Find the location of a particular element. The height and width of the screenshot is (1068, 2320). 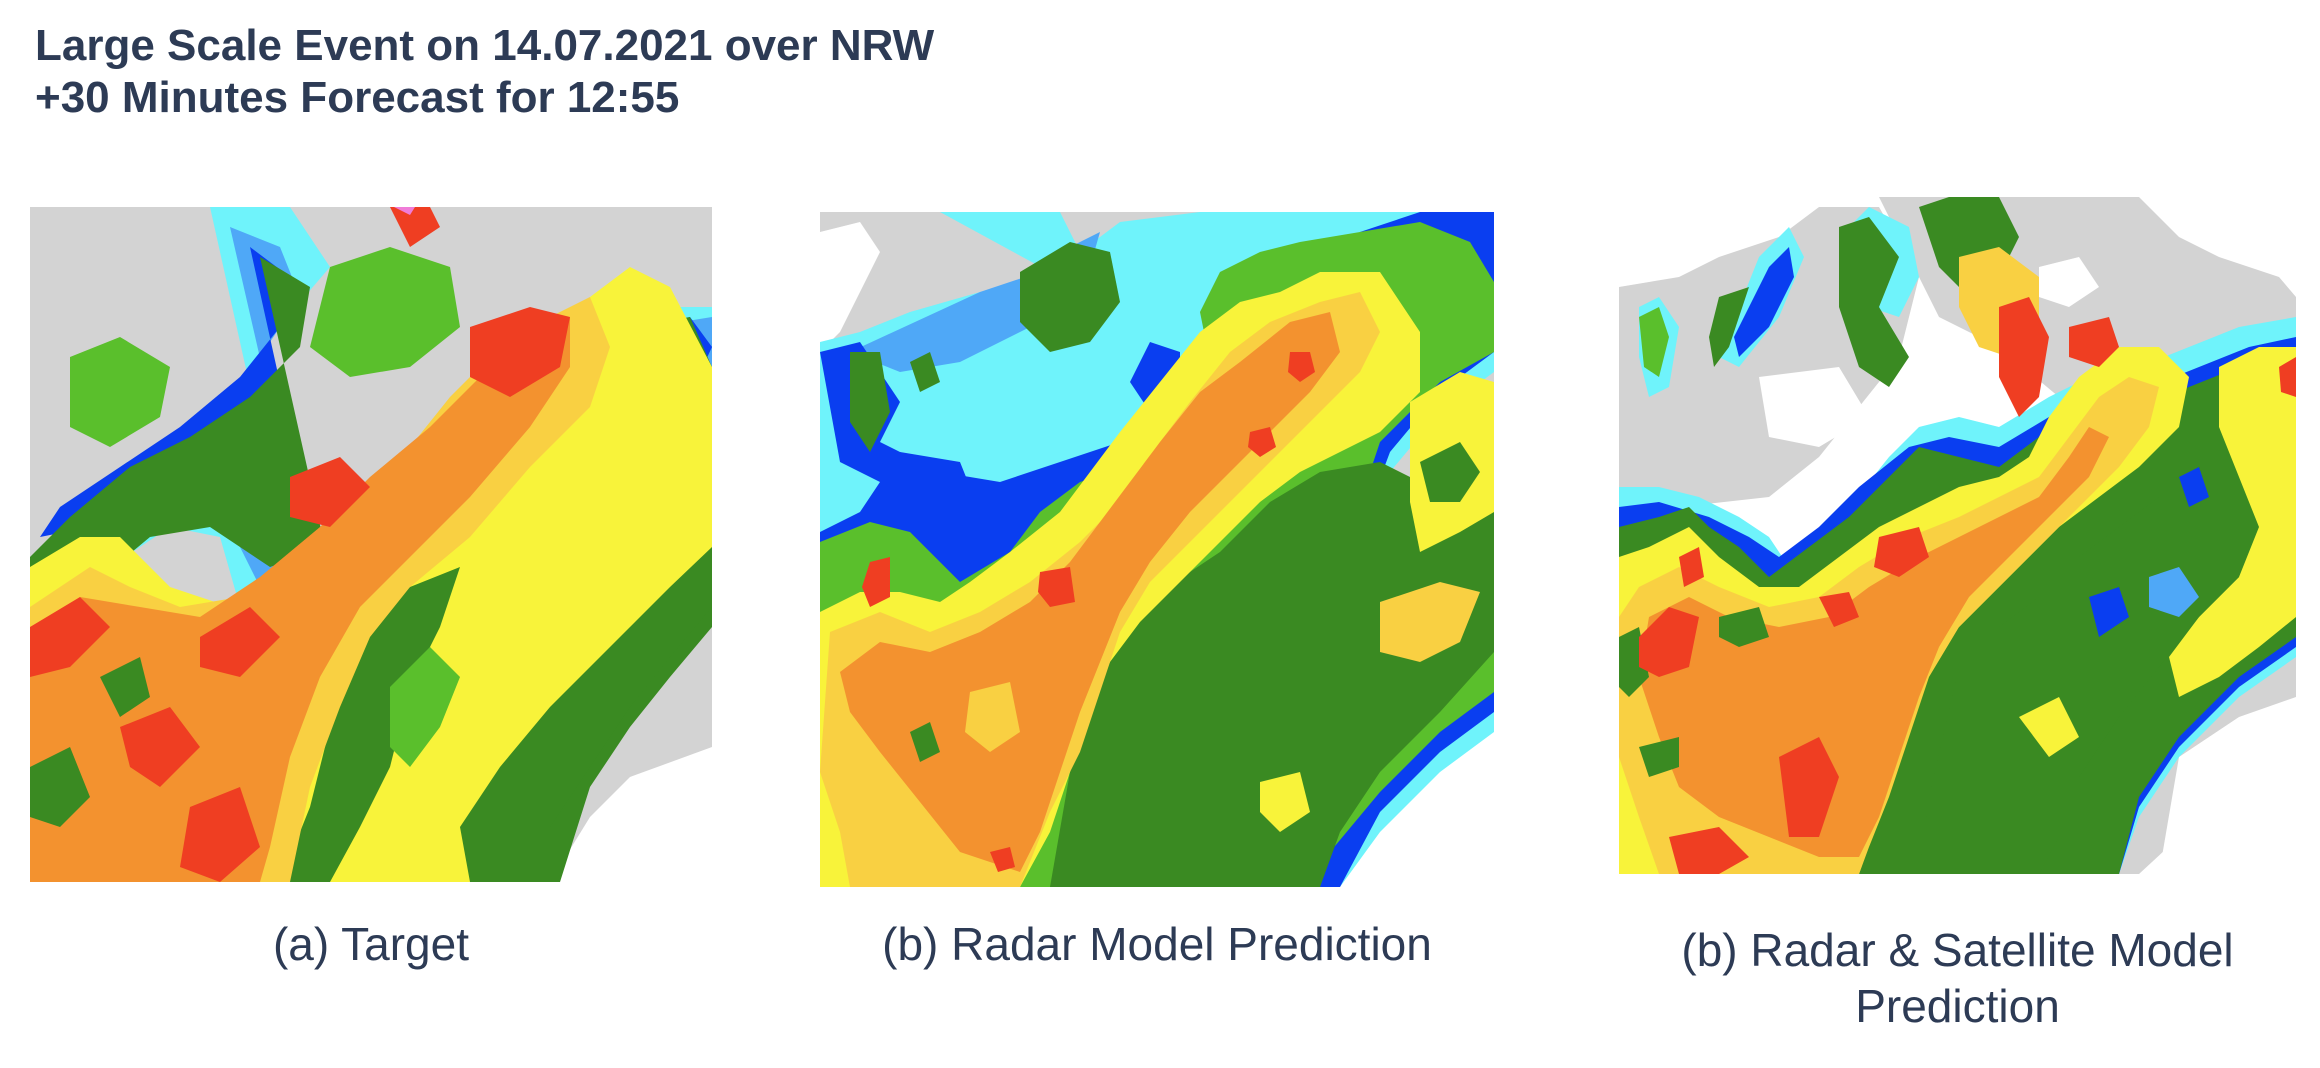

figure-title-line1: Large Scale Event on 14.07.2021 over NRW is located at coordinates (485, 45).